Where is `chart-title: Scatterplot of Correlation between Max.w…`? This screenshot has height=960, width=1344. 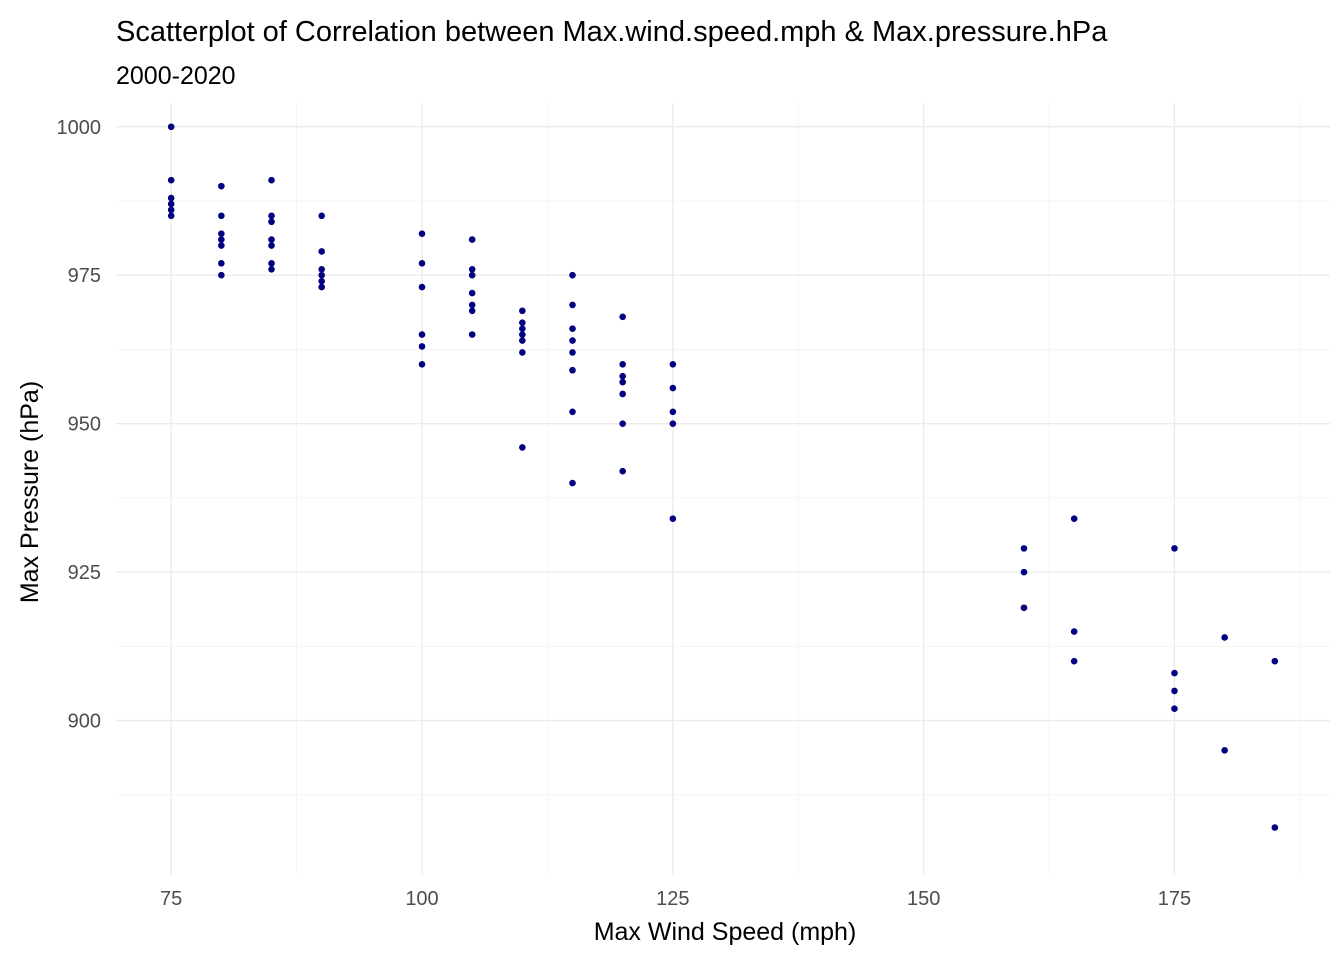
chart-title: Scatterplot of Correlation between Max.w… is located at coordinates (612, 32).